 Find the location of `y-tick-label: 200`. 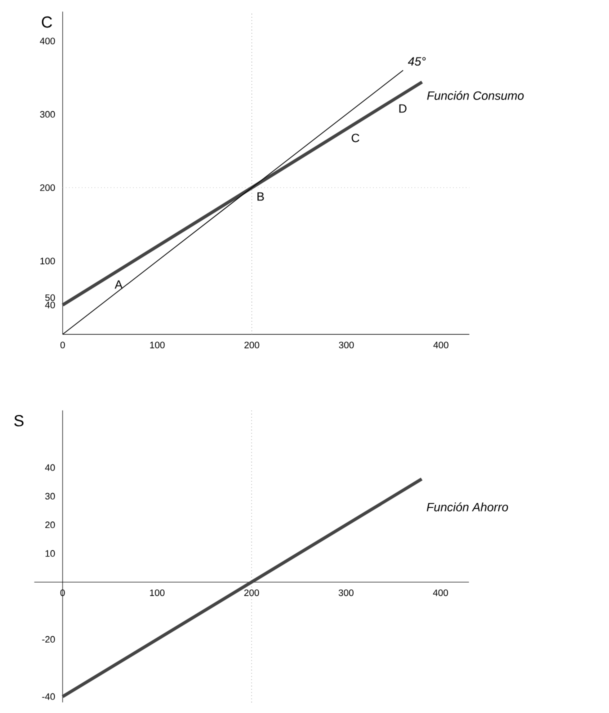

y-tick-label: 200 is located at coordinates (47, 187).